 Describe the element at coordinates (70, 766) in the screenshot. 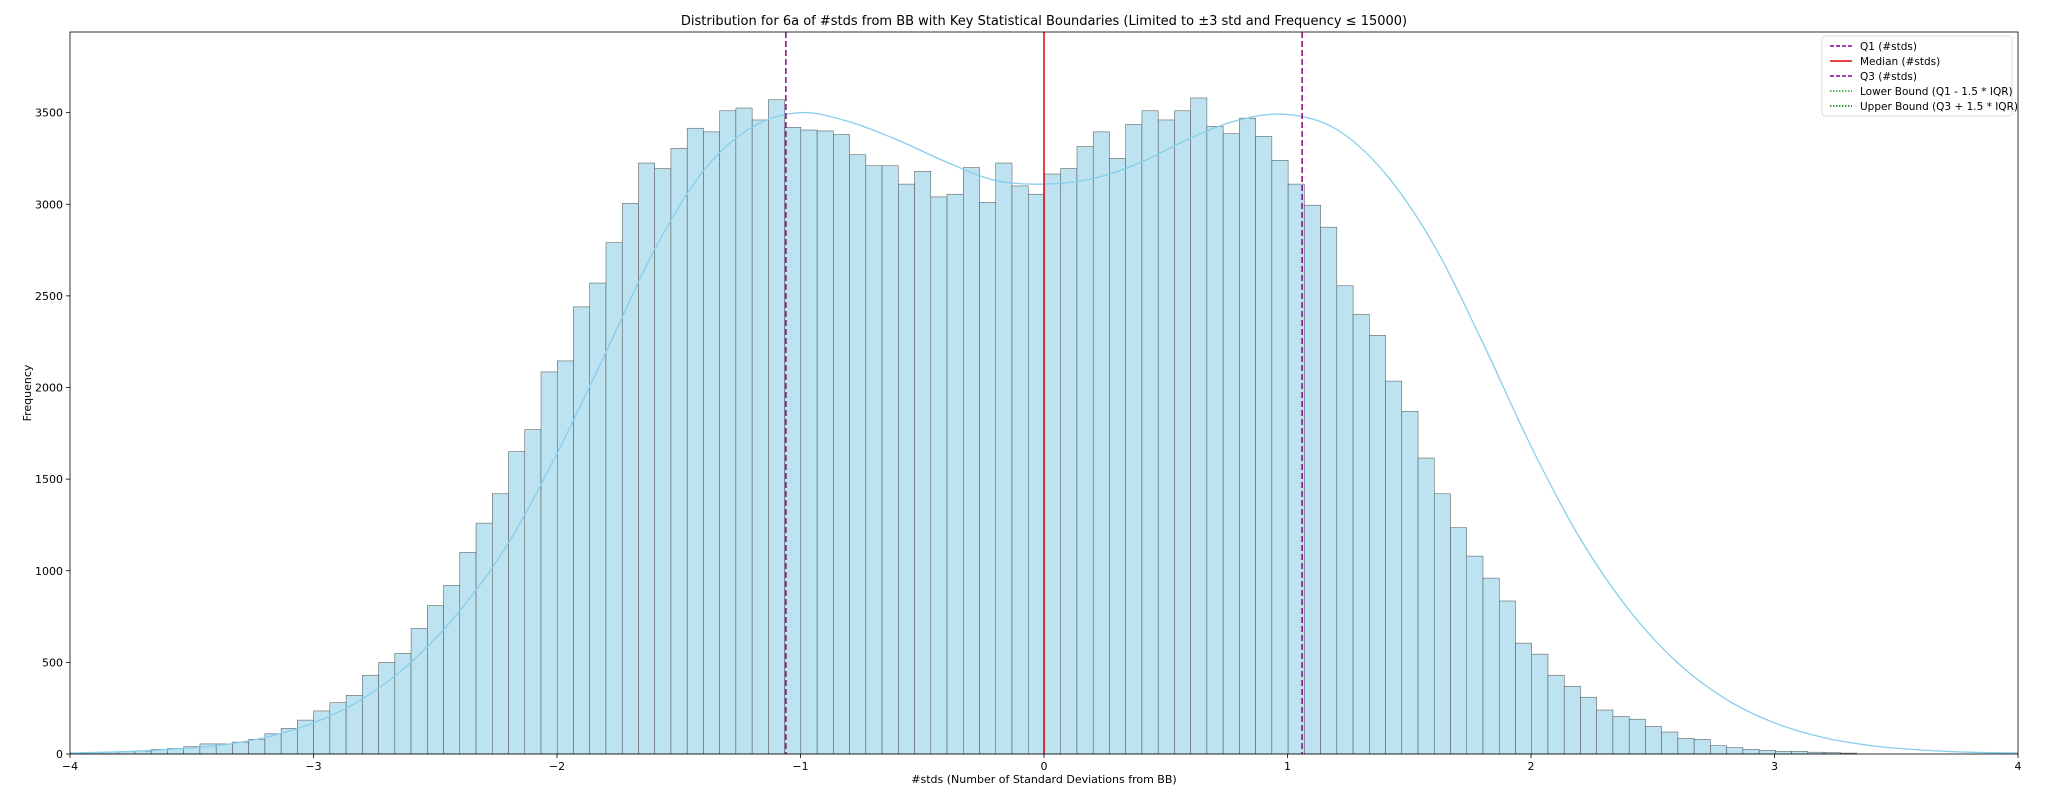

I see `x-tick-label: −4` at that location.